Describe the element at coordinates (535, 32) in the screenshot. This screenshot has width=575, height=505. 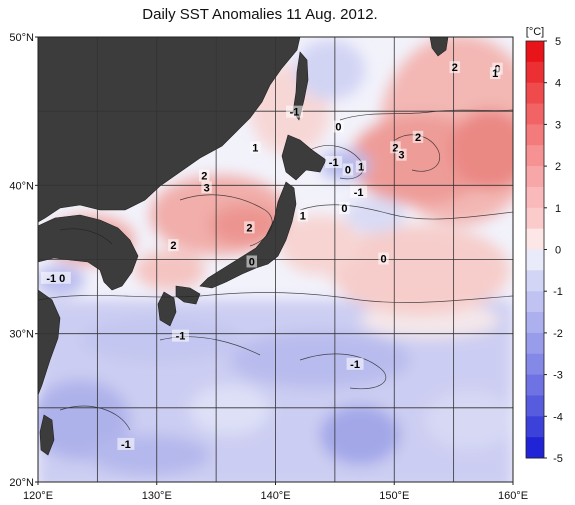
I see `colorbar-unit: [°C]` at that location.